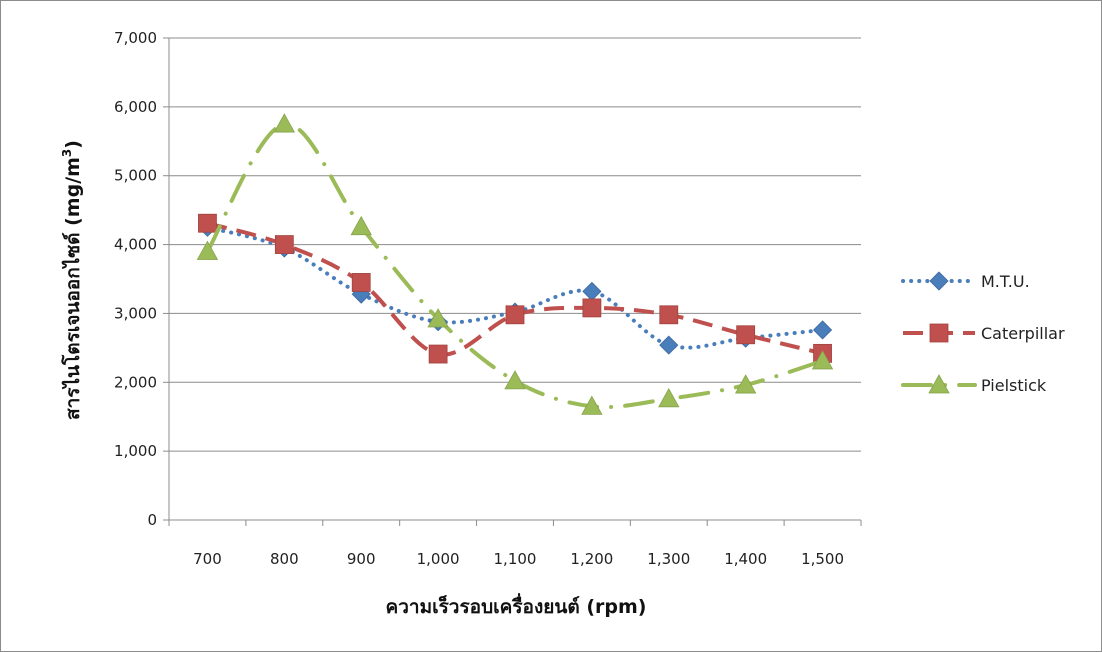 Image resolution: width=1102 pixels, height=652 pixels. What do you see at coordinates (73, 144) in the screenshot?
I see `y-axis-title-end: )` at bounding box center [73, 144].